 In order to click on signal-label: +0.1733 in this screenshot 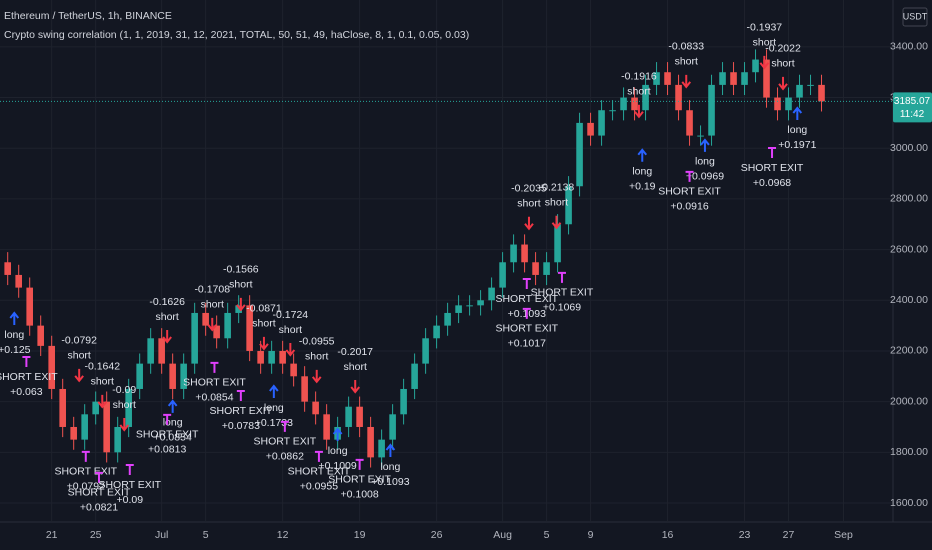, I will do `click(274, 423)`.